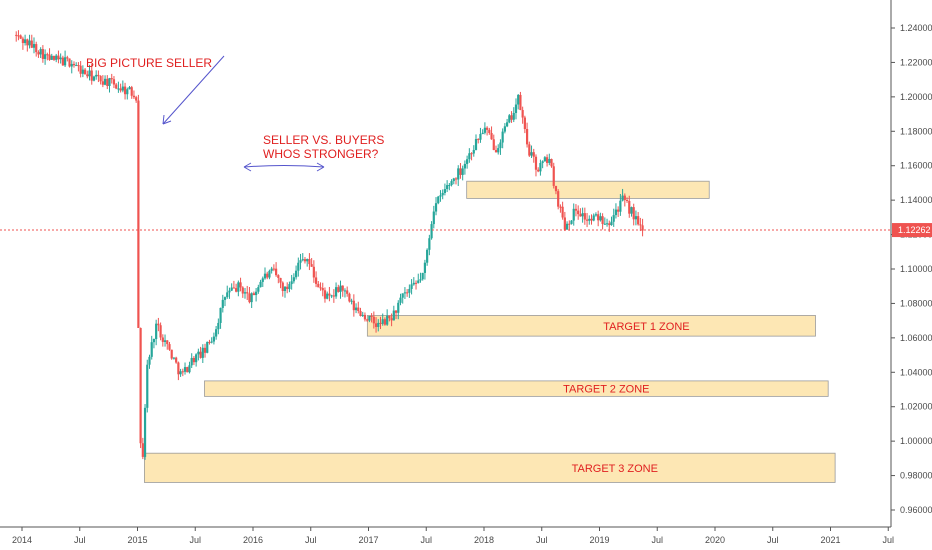 The height and width of the screenshot is (550, 932). Describe the element at coordinates (323, 140) in the screenshot. I see `annotation-seller-vs-buyers: SELLER VS. BUYERS` at that location.